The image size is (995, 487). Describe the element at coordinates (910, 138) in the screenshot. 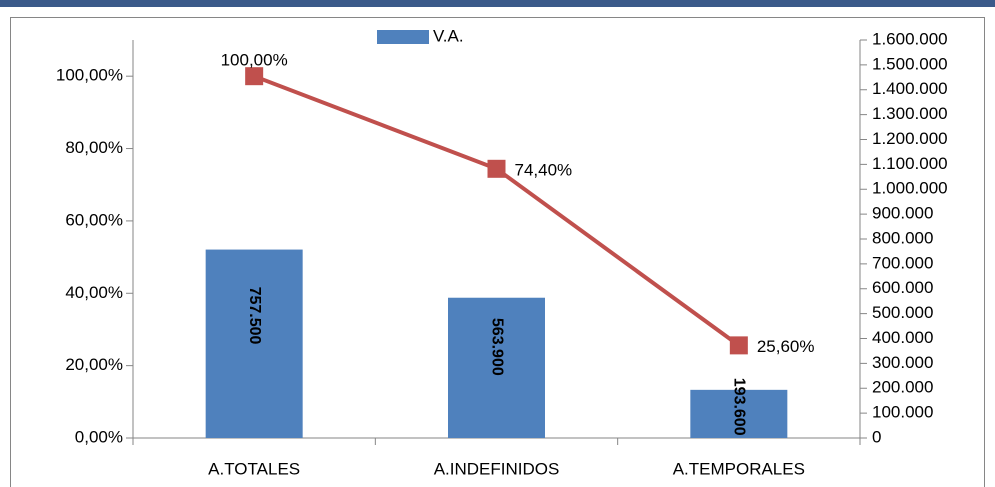

I see `y2-tick-label: 1.200.000` at that location.